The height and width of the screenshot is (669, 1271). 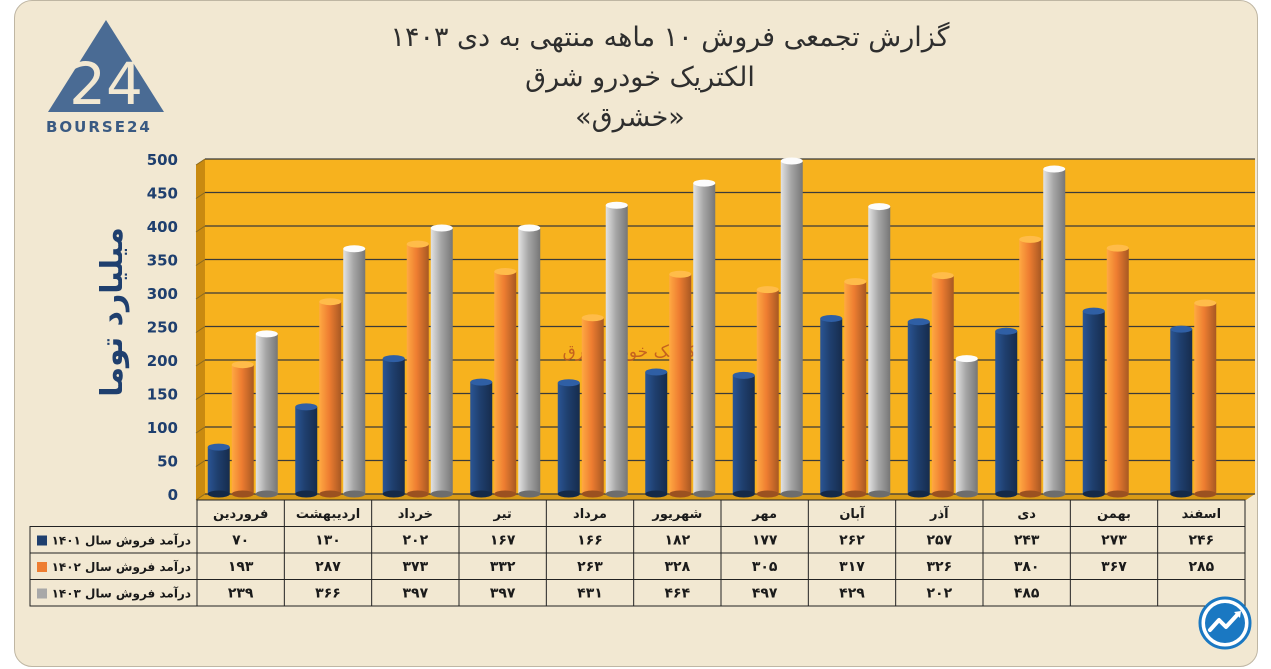 I want to click on data-table-value: ۱۹۳, so click(x=241, y=567).